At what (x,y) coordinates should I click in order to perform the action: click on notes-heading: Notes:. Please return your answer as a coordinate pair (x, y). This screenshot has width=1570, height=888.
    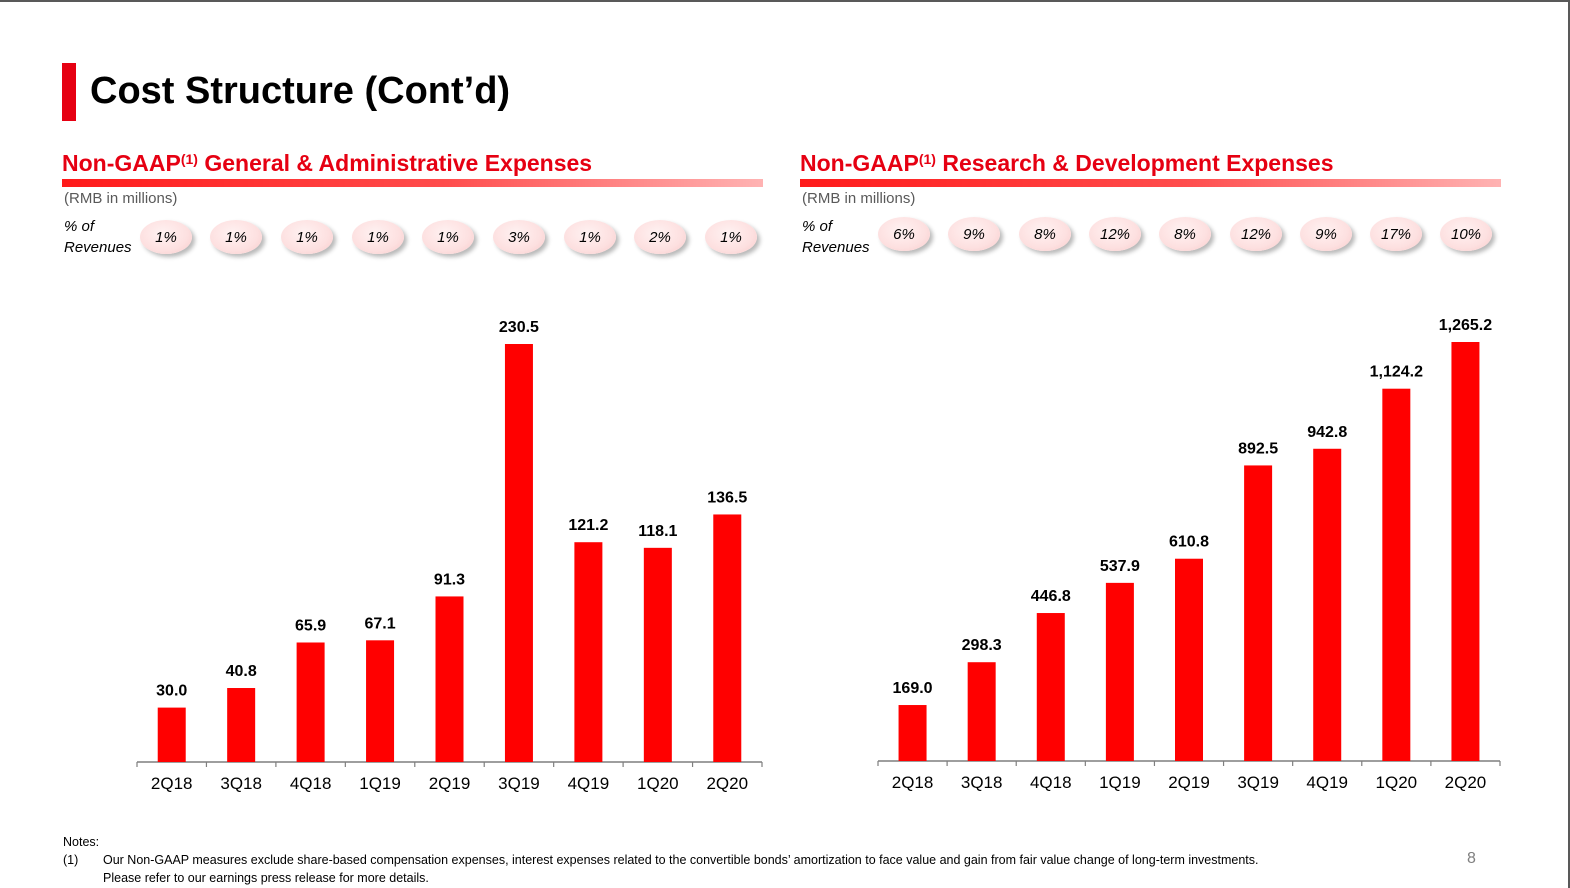
    Looking at the image, I should click on (81, 842).